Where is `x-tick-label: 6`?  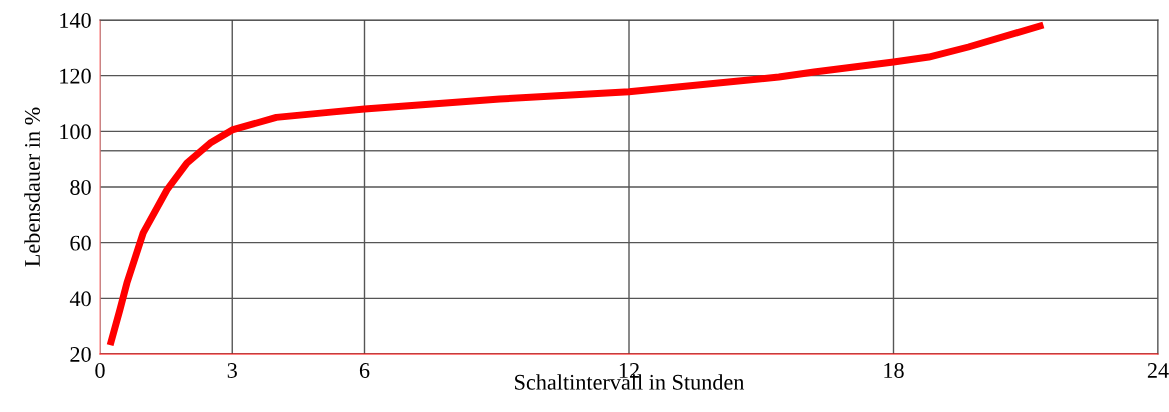 x-tick-label: 6 is located at coordinates (364, 370).